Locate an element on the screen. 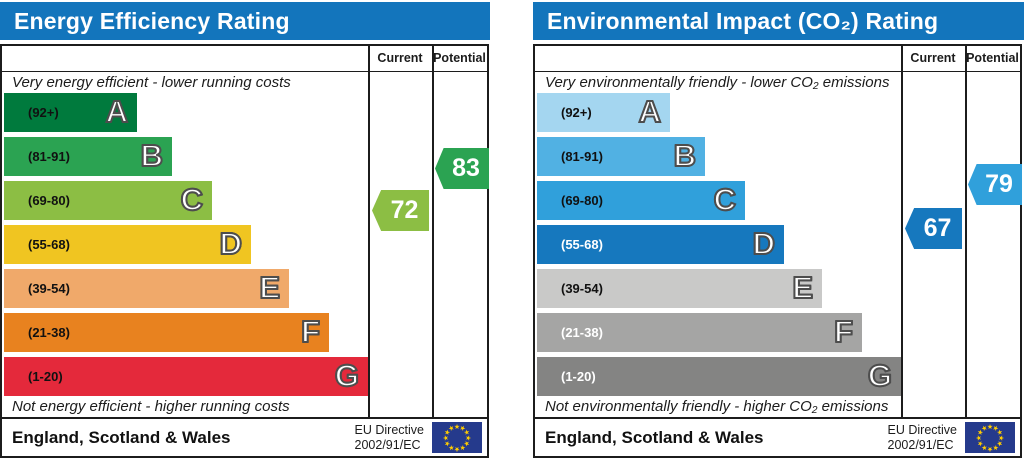  current-rating-arrow: 67 is located at coordinates (933, 228).